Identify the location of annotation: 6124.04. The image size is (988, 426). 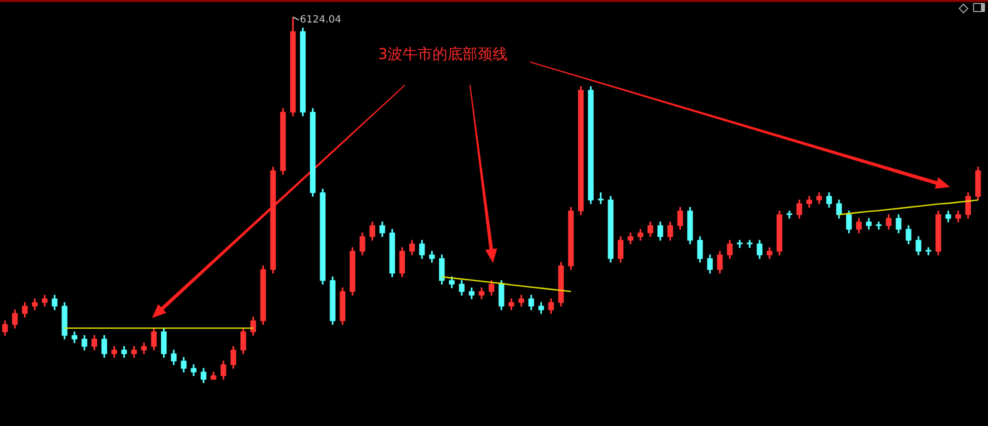
(321, 20).